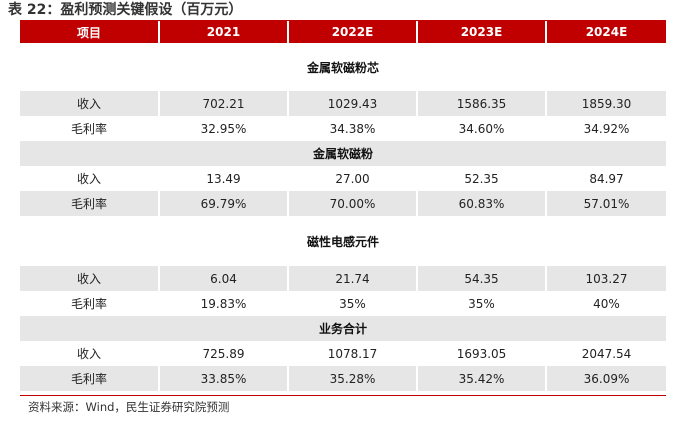 The image size is (686, 423). I want to click on bottom-divider, so click(343, 395).